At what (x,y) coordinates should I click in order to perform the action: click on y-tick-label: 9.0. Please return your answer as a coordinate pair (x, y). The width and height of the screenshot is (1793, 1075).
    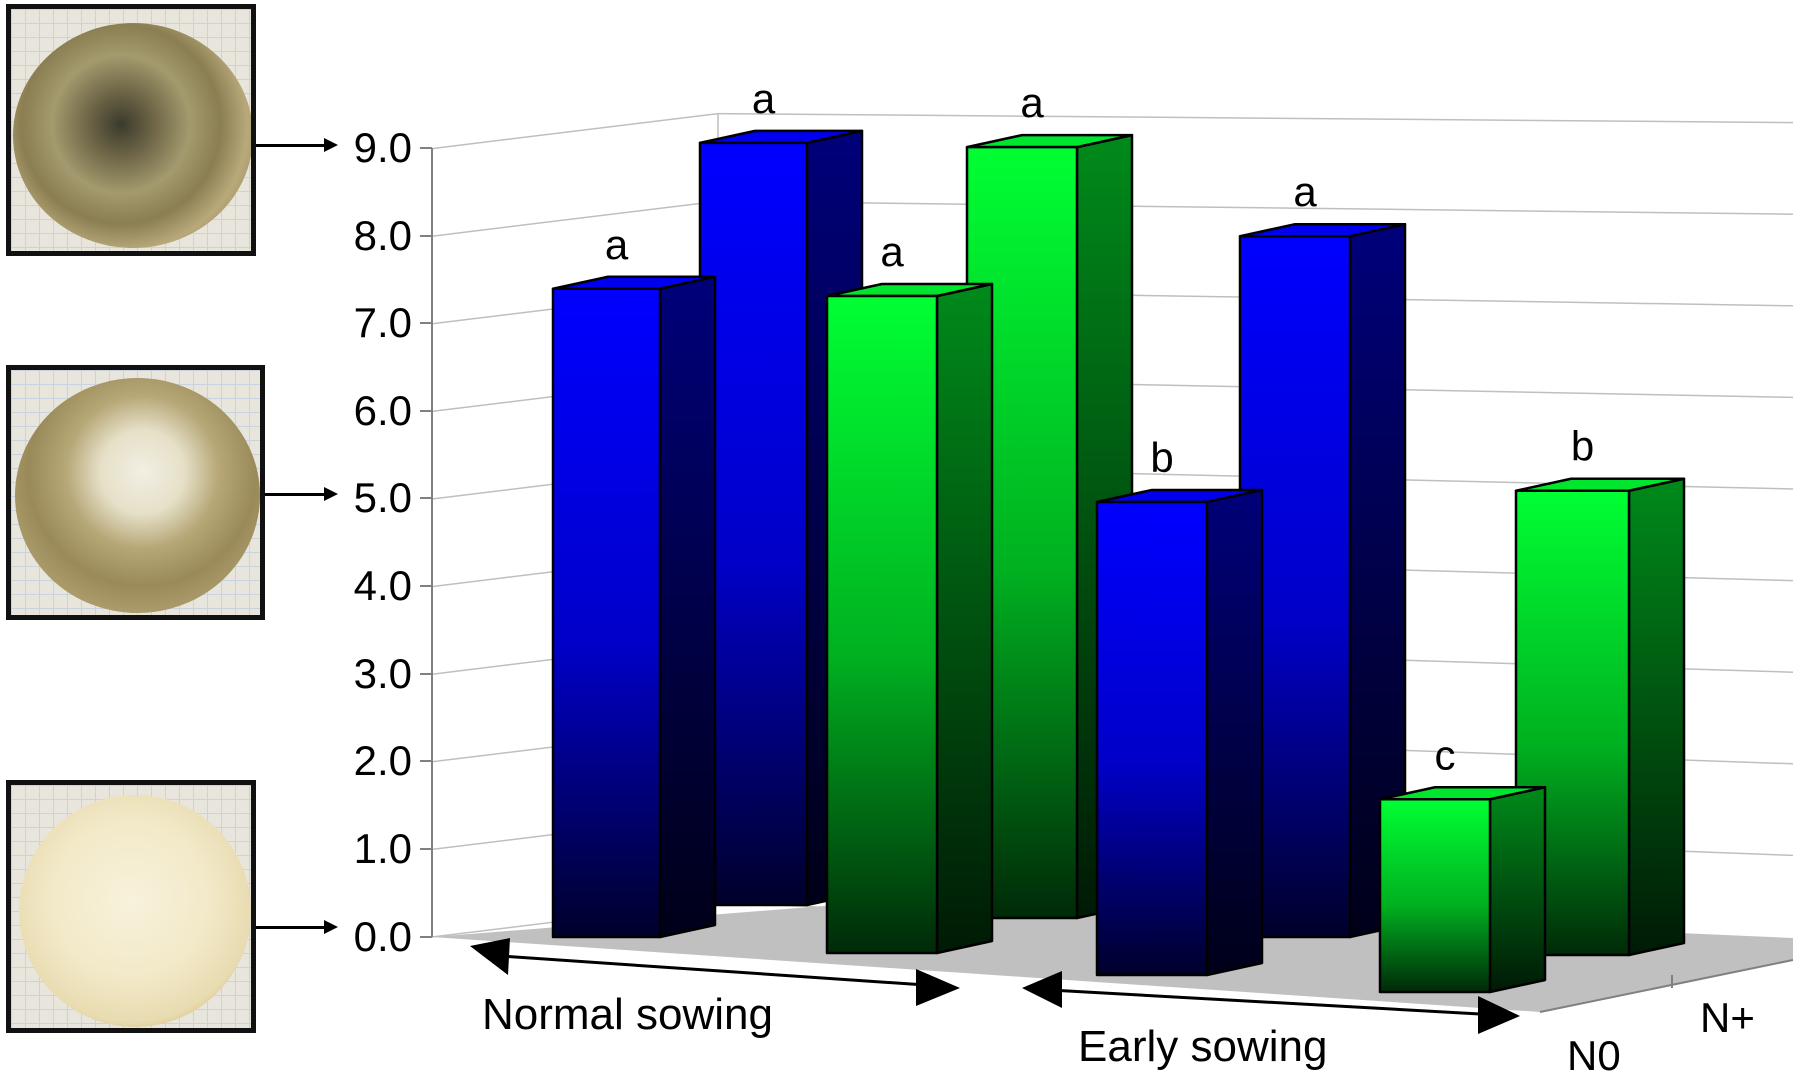
    Looking at the image, I should click on (383, 147).